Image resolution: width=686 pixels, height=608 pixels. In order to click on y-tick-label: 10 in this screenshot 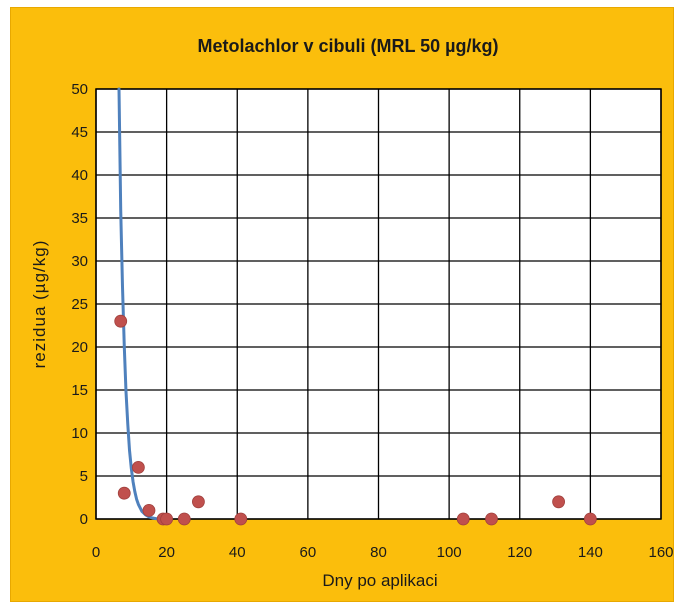, I will do `click(79, 433)`.